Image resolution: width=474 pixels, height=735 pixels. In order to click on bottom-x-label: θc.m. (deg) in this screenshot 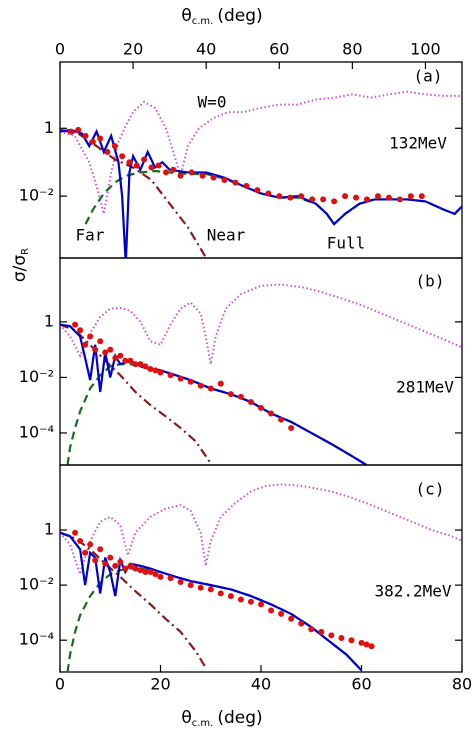, I will do `click(221, 718)`.